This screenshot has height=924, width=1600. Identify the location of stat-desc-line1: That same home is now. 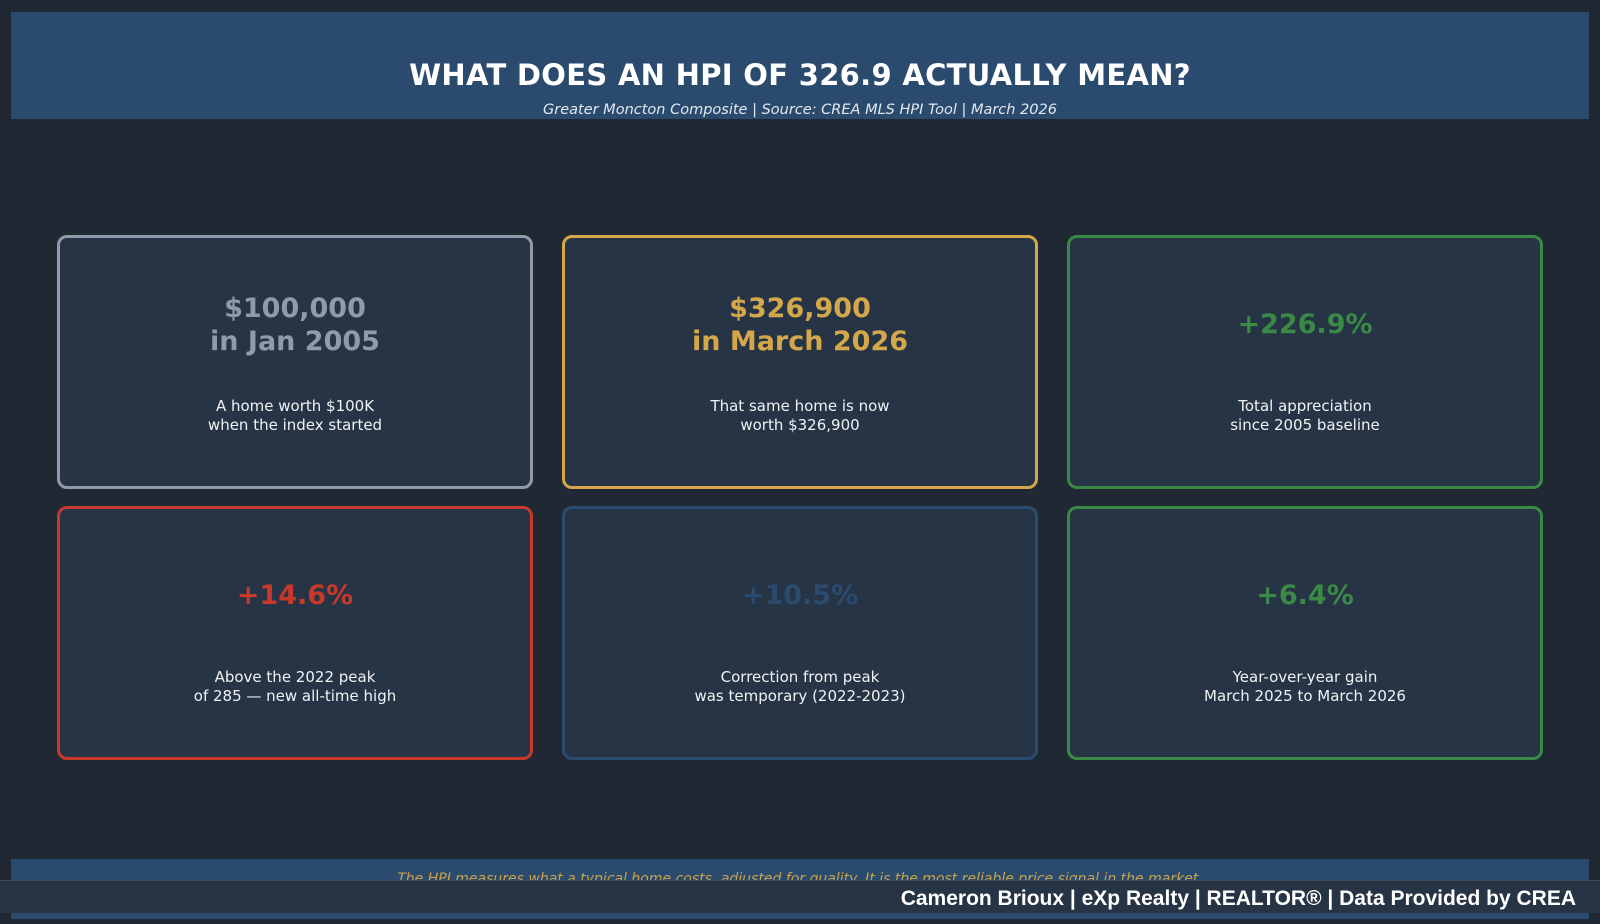
(800, 406).